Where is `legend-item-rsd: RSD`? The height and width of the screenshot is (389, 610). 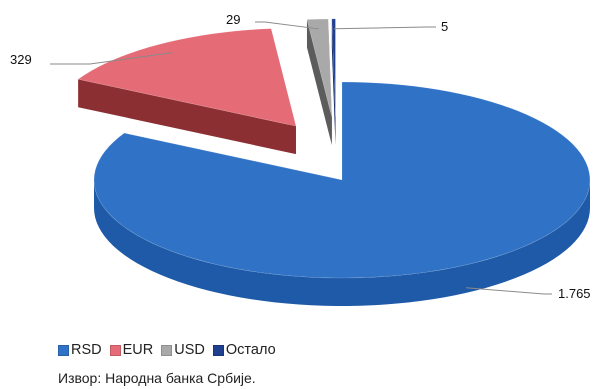
legend-item-rsd: RSD is located at coordinates (80, 350).